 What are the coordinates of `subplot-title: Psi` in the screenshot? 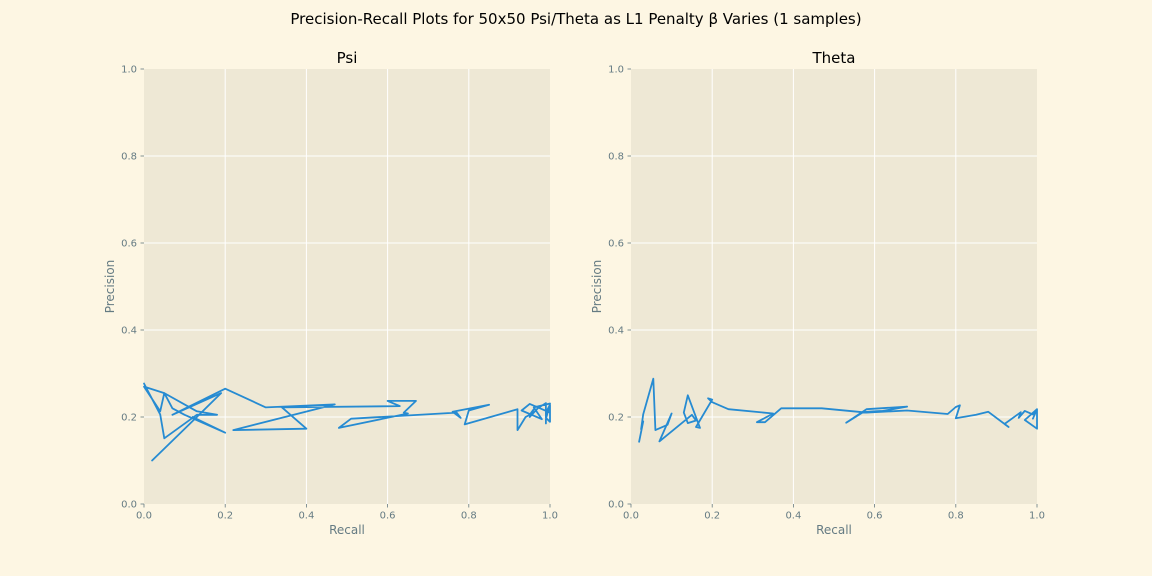 It's located at (347, 58).